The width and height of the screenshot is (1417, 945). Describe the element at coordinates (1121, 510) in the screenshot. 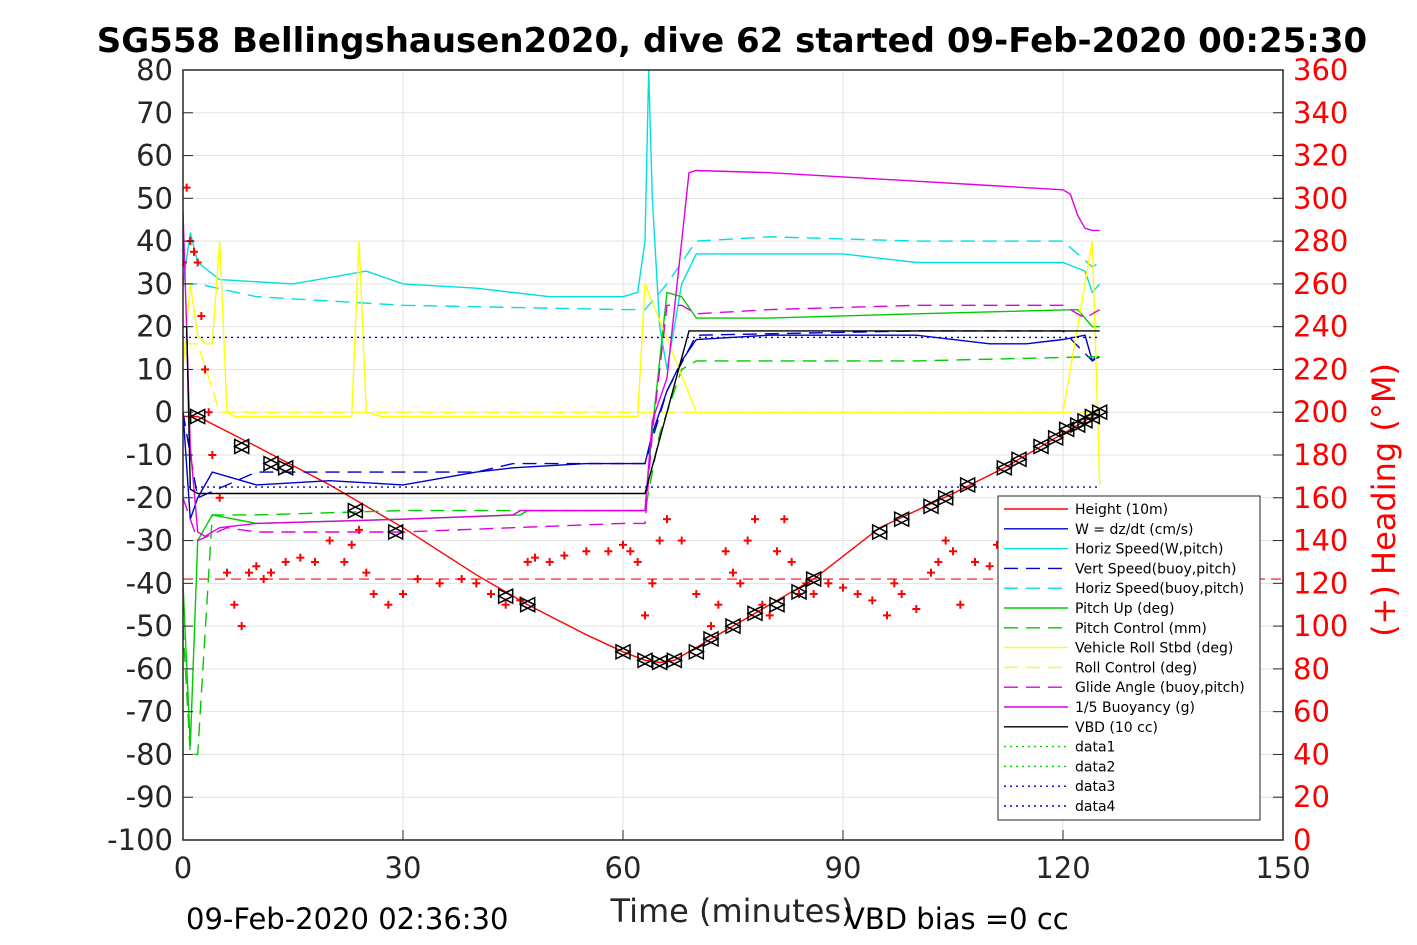

I see `legend-label: Height (10m)` at that location.